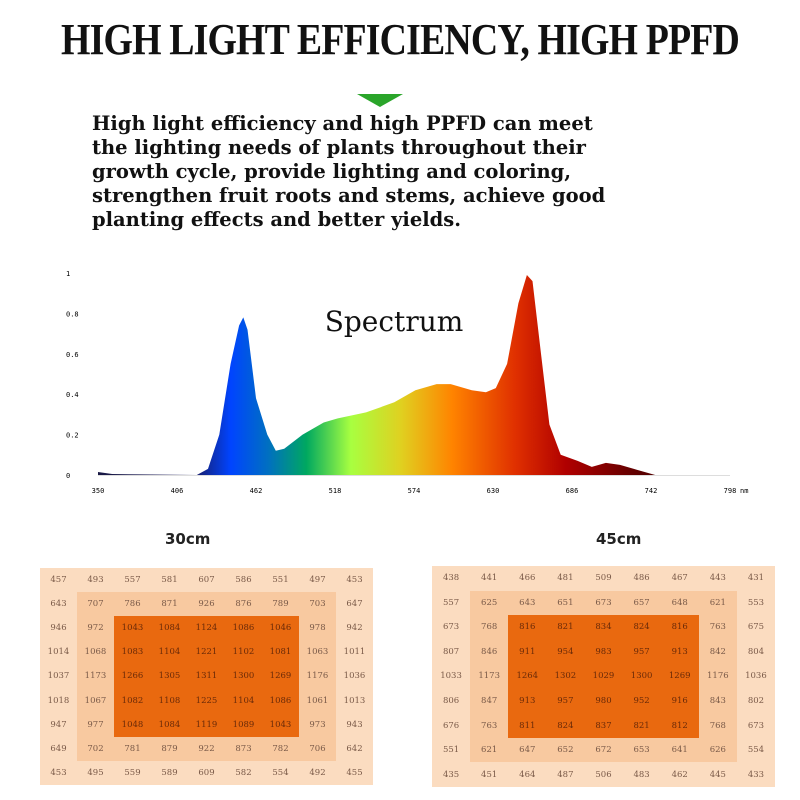 The width and height of the screenshot is (800, 800). Describe the element at coordinates (243, 580) in the screenshot. I see `ppfd-cell: 586` at that location.